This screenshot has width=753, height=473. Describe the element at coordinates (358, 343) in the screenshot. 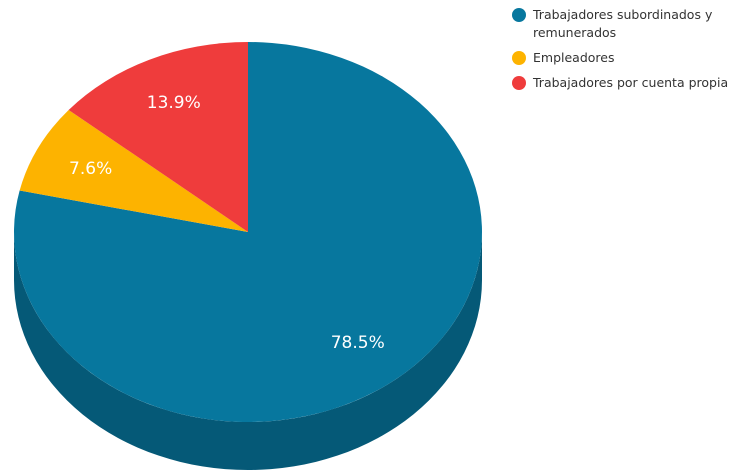

I see `slice-label: 78.5%` at that location.